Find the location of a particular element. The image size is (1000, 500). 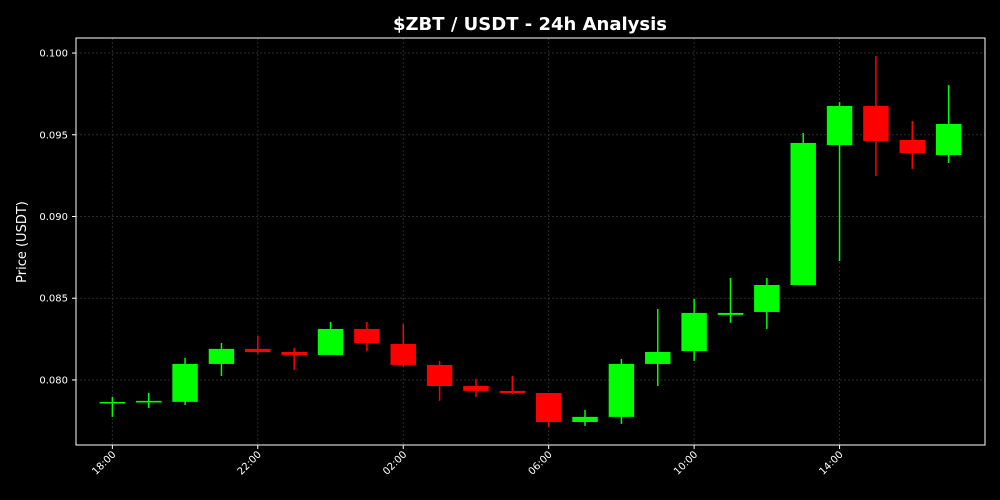

chart-title: $ZBT / USDT - 24h Analysis is located at coordinates (530, 24).